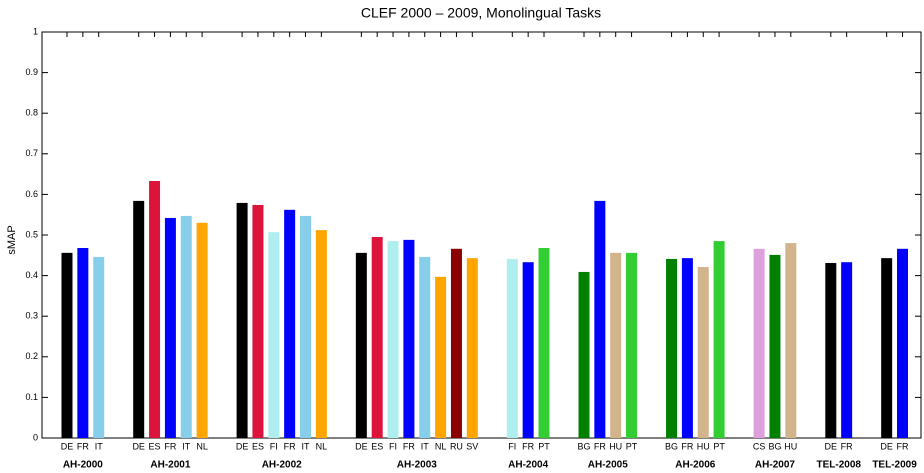 This screenshot has height=473, width=924. What do you see at coordinates (31, 113) in the screenshot?
I see `y-tick-label: 0.8` at bounding box center [31, 113].